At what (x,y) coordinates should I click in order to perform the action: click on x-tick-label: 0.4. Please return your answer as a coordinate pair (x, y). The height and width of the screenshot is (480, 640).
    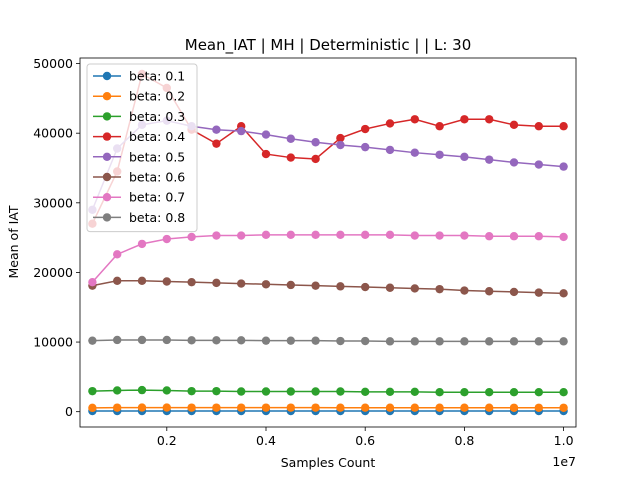
    Looking at the image, I should click on (266, 440).